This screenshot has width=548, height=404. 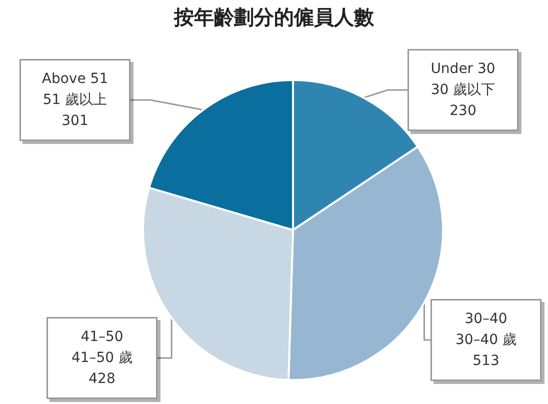 What do you see at coordinates (486, 329) in the screenshot?
I see `slice-label: 30–40 30–40 歲` at bounding box center [486, 329].